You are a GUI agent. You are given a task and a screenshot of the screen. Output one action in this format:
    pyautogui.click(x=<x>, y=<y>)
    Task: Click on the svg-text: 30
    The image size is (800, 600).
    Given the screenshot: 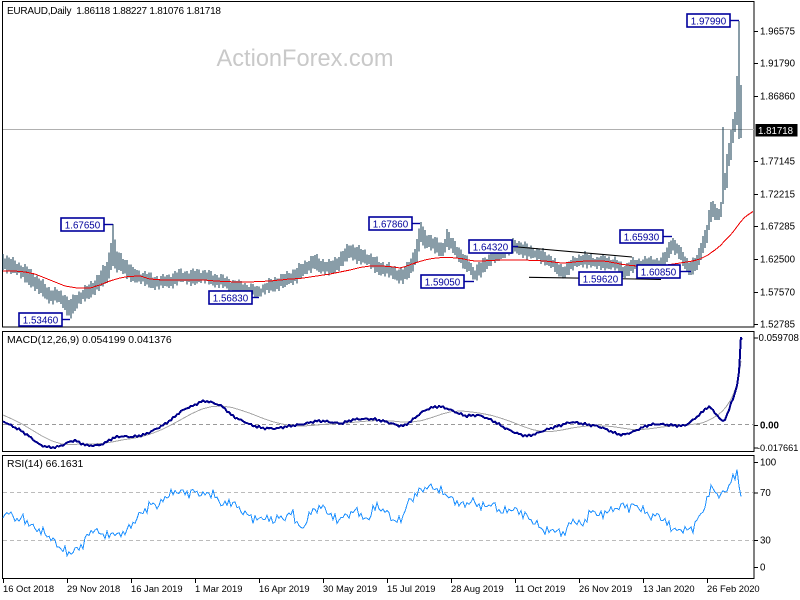 What is the action you would take?
    pyautogui.click(x=765, y=541)
    